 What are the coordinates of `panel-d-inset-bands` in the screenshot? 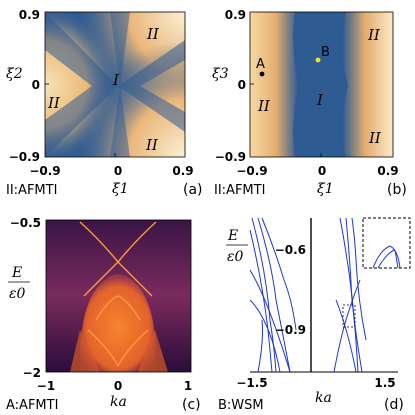 It's located at (386, 257).